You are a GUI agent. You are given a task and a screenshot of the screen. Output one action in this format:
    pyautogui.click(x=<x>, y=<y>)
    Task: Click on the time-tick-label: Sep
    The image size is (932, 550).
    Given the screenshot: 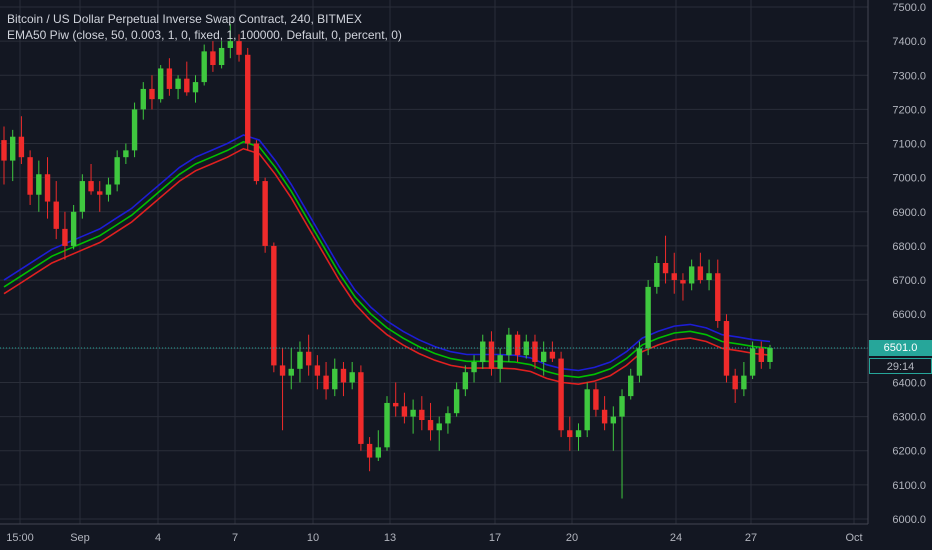 What is the action you would take?
    pyautogui.click(x=80, y=538)
    